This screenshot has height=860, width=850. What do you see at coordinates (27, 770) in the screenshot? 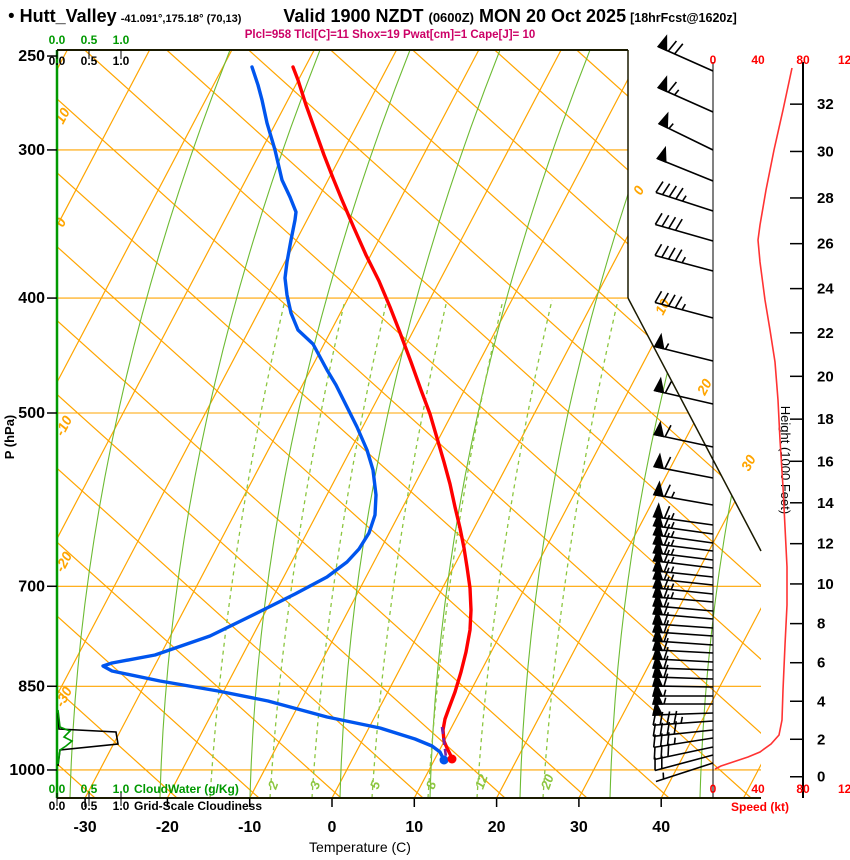
I see `pressure-tick-label: 1000` at bounding box center [27, 770].